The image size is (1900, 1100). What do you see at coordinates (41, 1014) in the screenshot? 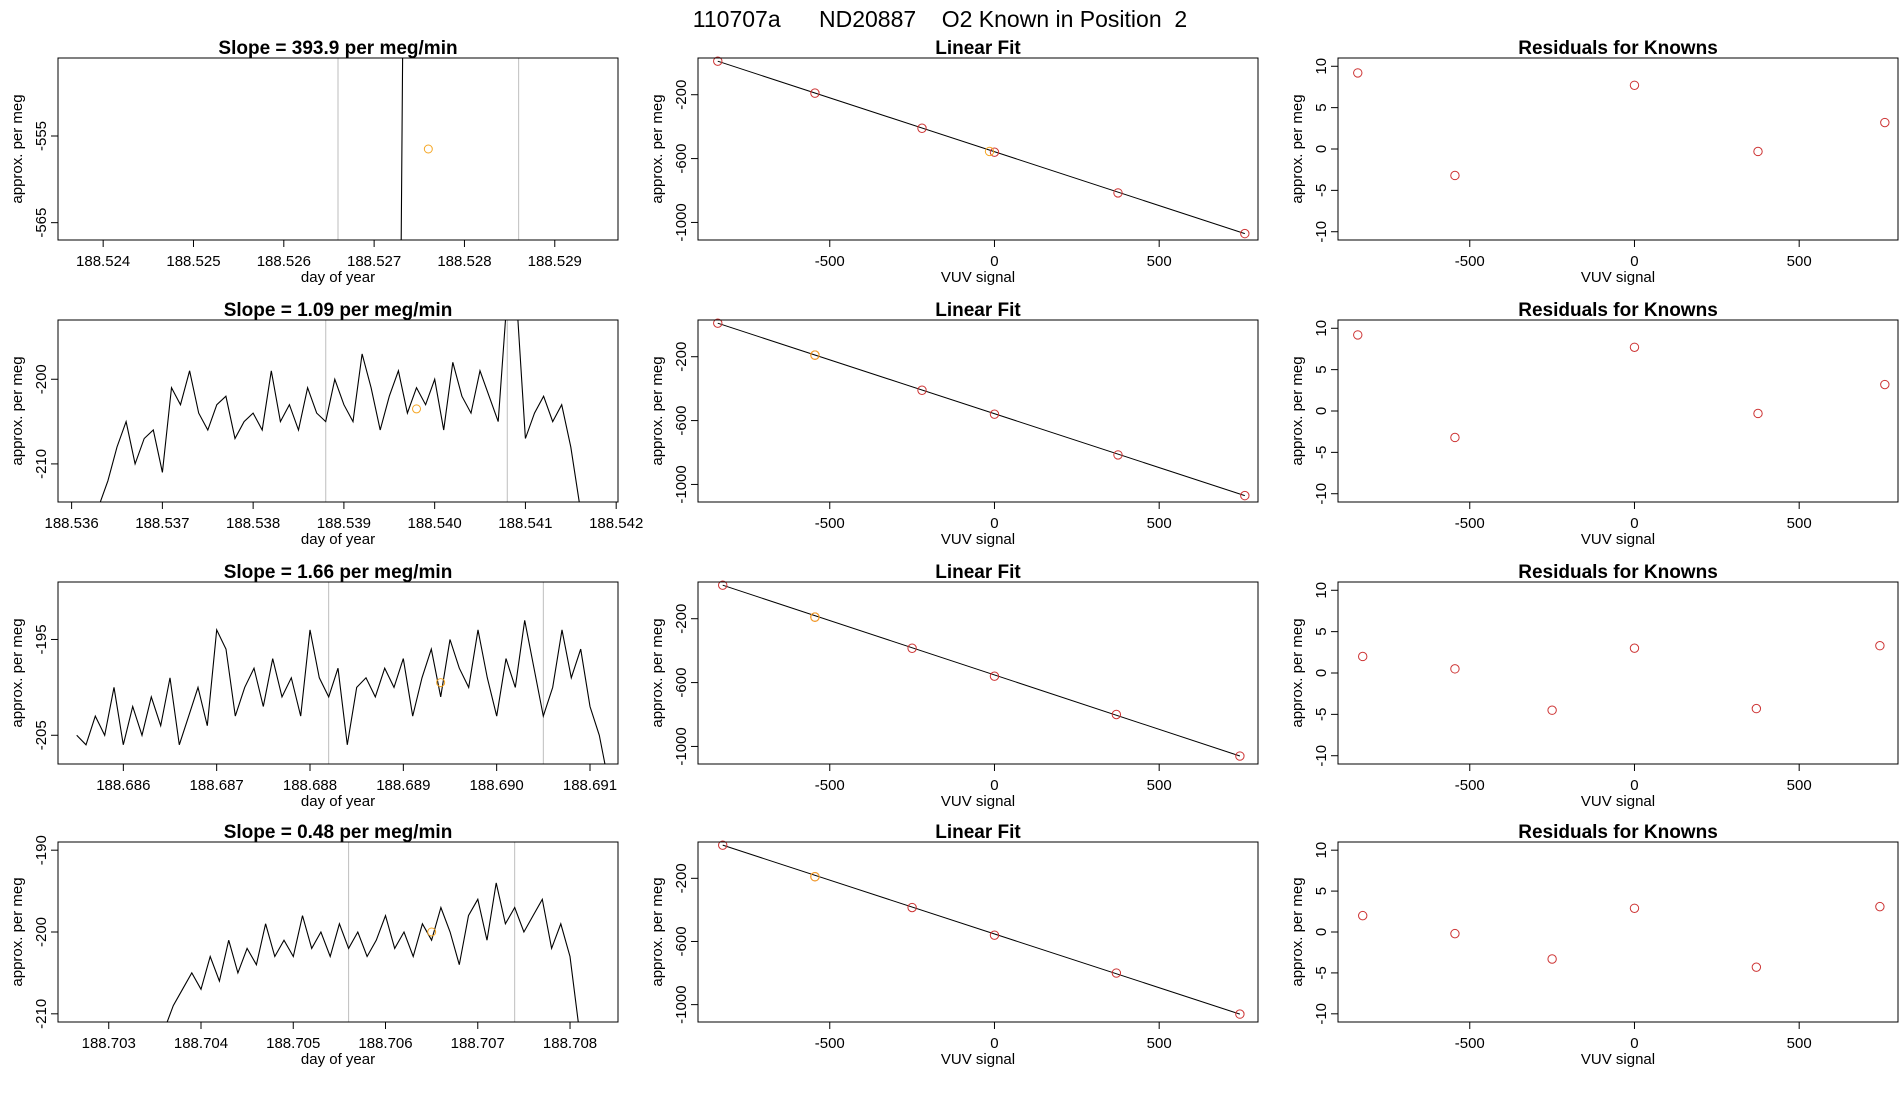
I see `y-tick-label: -210` at bounding box center [41, 1014].